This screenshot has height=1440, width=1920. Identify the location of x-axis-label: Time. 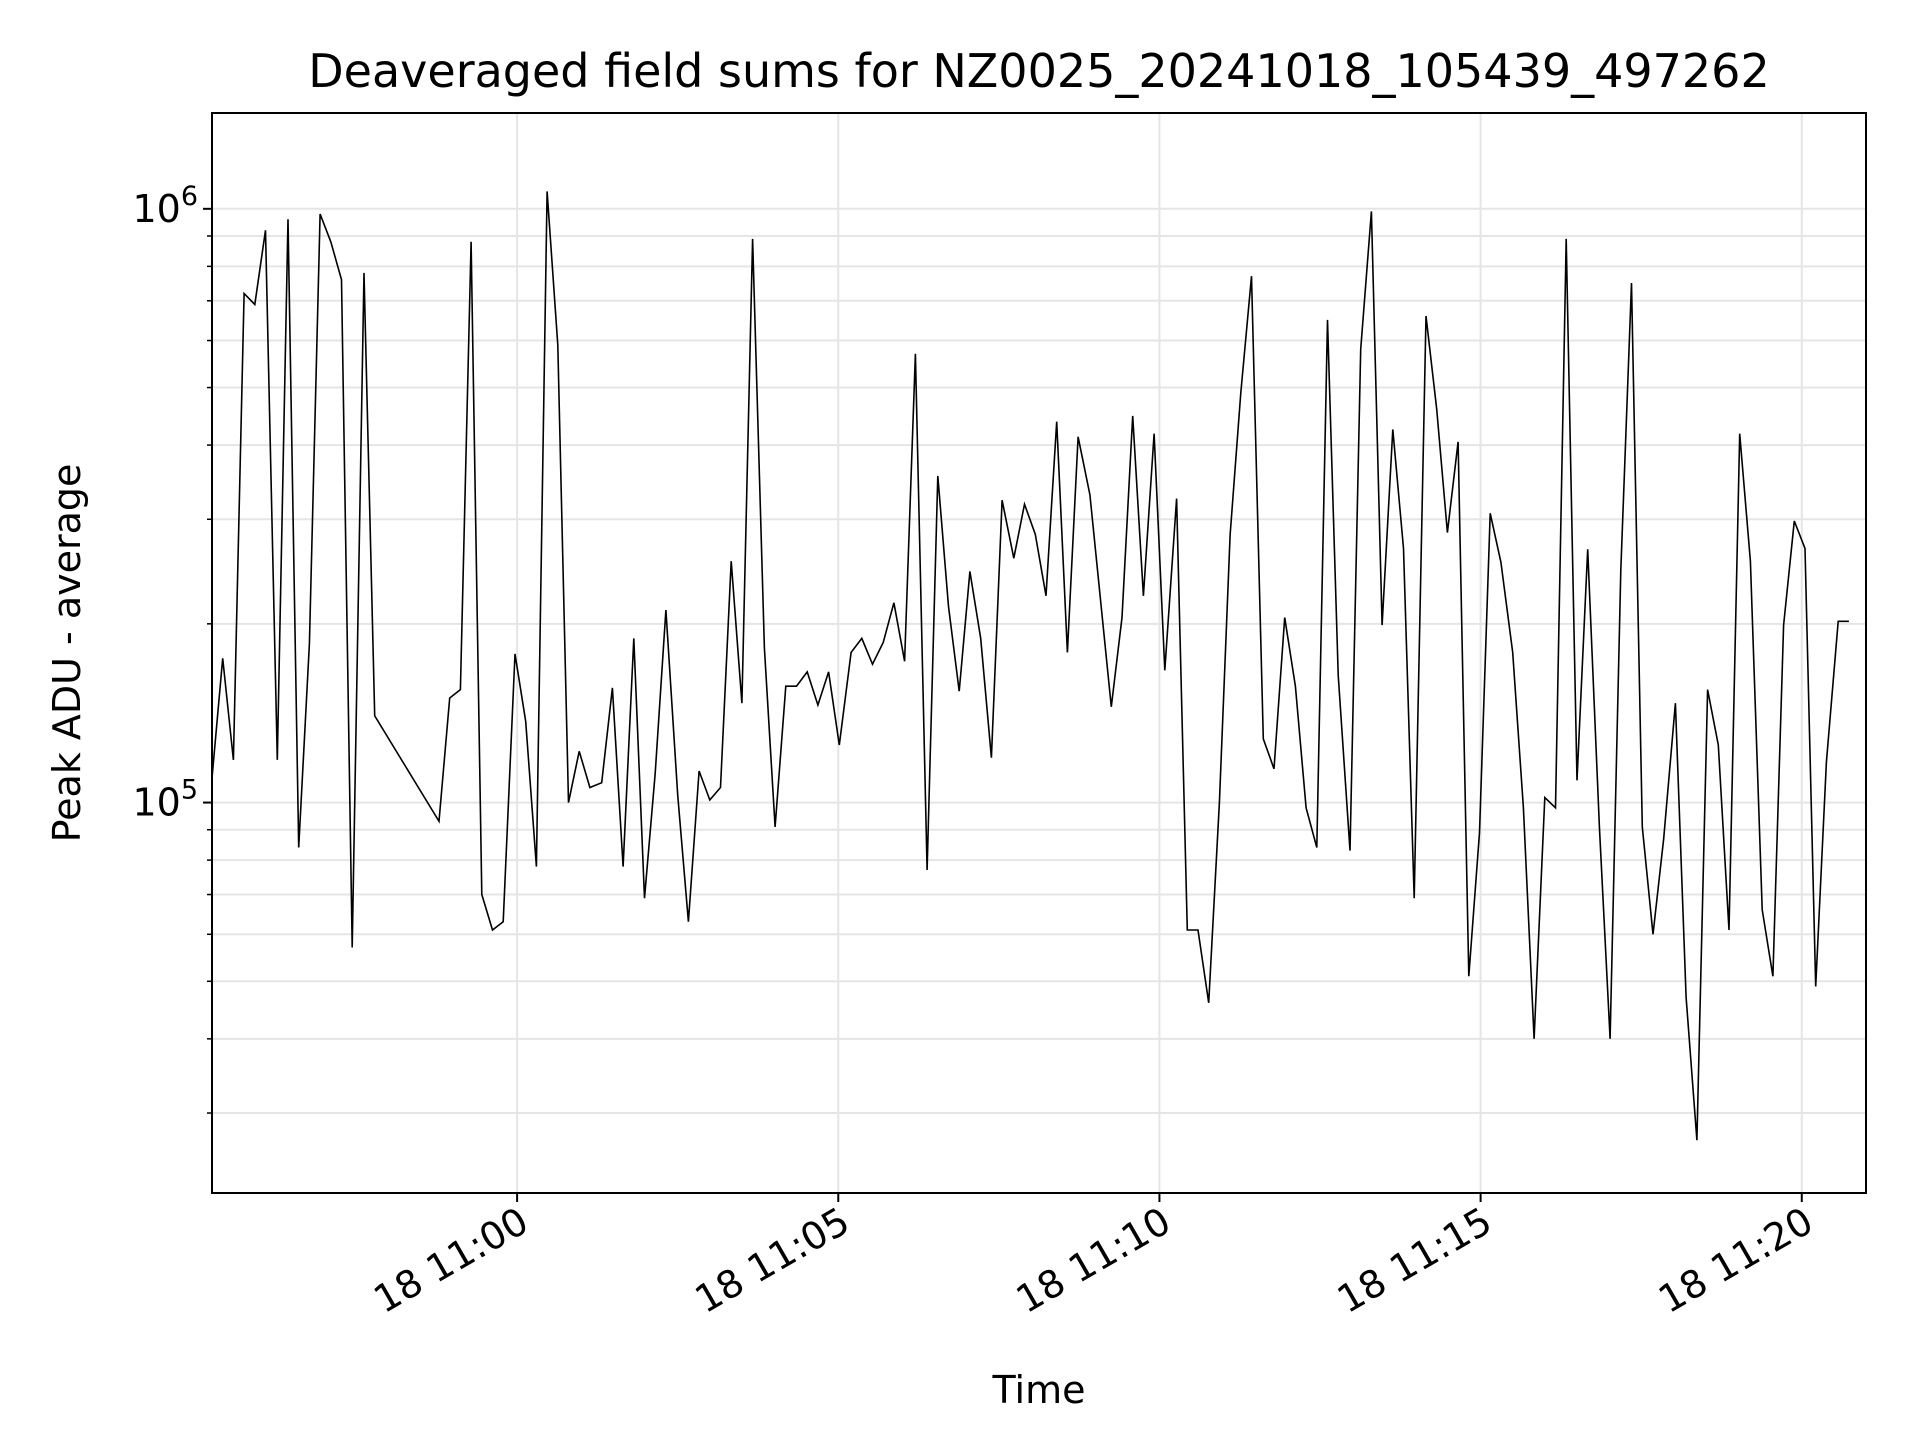
(1039, 1390).